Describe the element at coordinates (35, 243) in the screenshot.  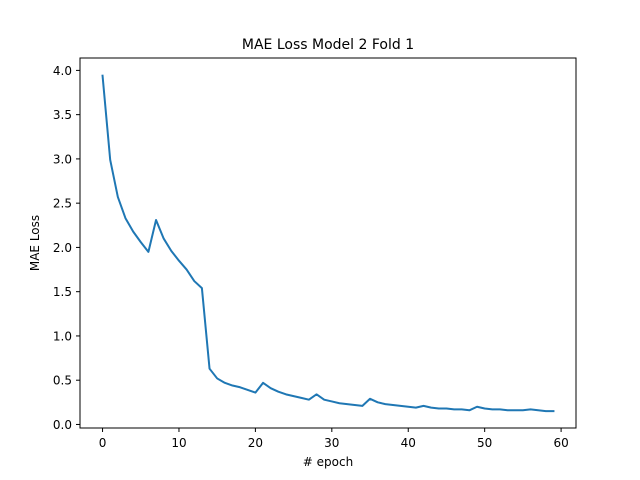
I see `y-axis-label: MAE Loss` at that location.